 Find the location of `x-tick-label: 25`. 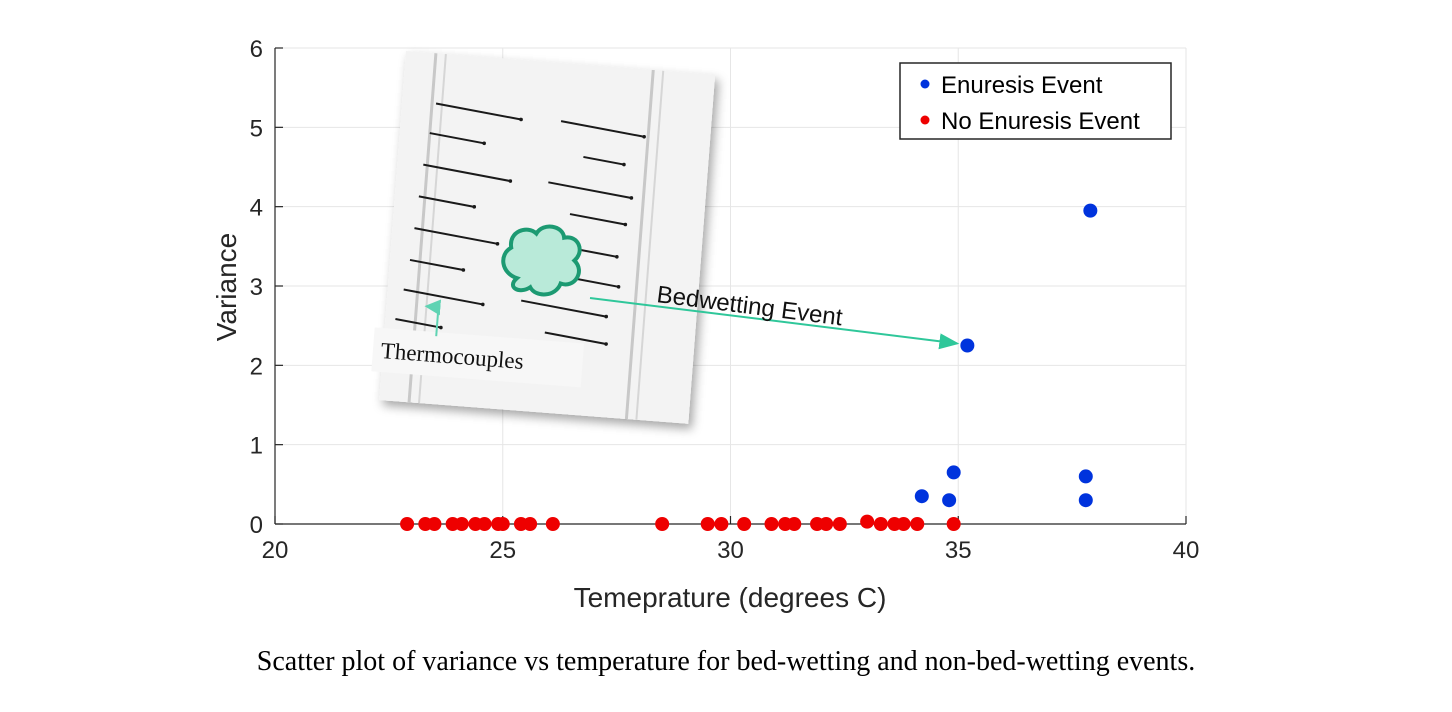

x-tick-label: 25 is located at coordinates (502, 550).